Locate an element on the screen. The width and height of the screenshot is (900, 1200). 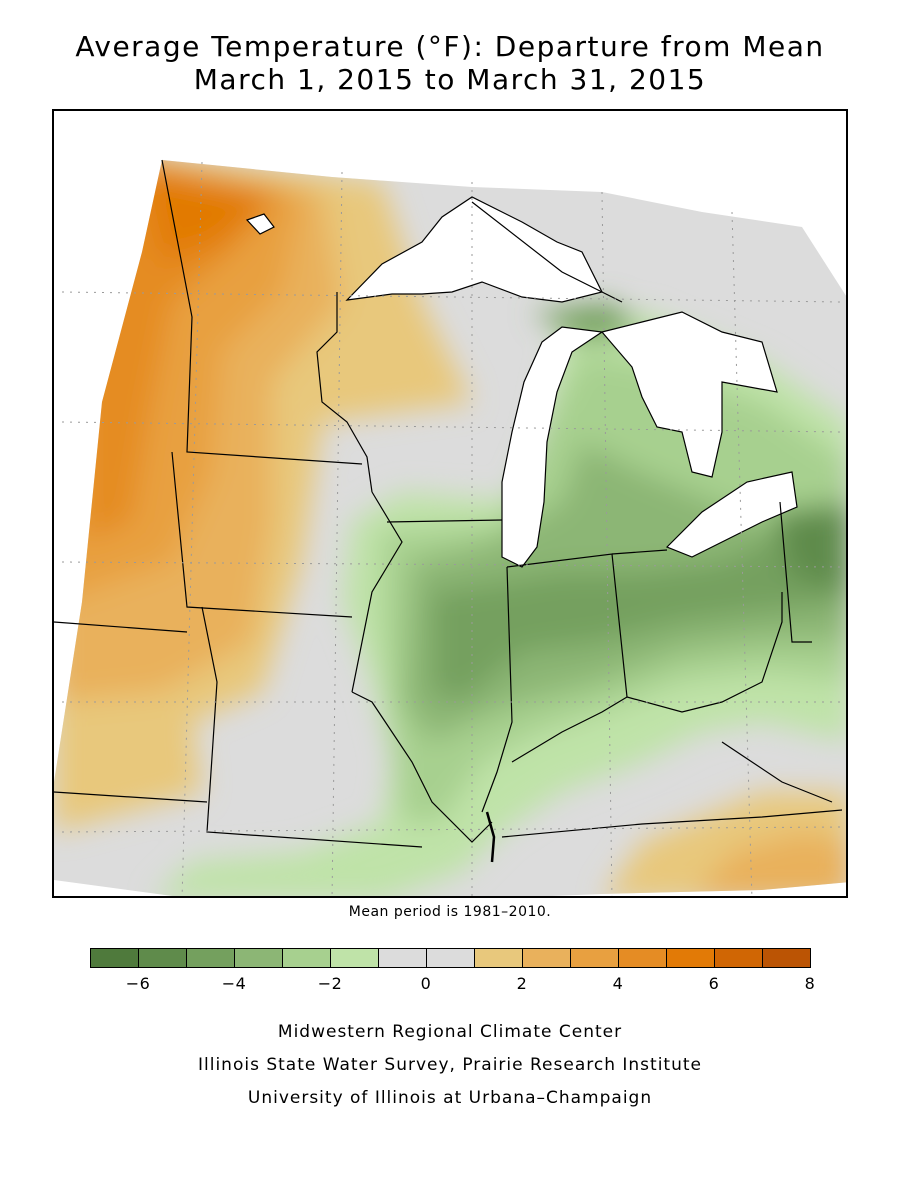
indiana-kentucky-border is located at coordinates (569, 729).